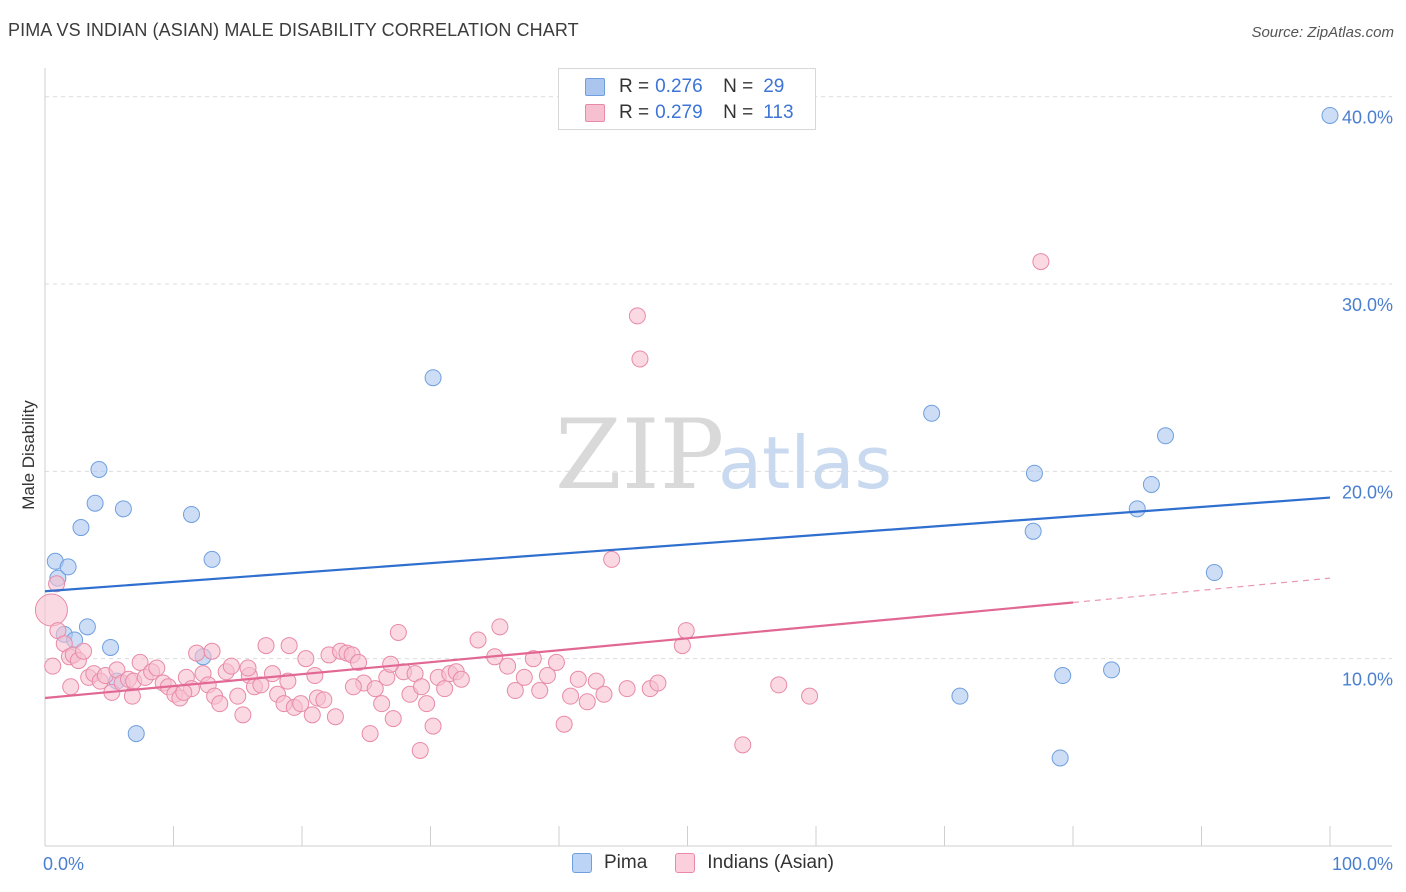 This screenshot has height=892, width=1406. I want to click on y-tick-label: 40.0%, so click(1367, 118).